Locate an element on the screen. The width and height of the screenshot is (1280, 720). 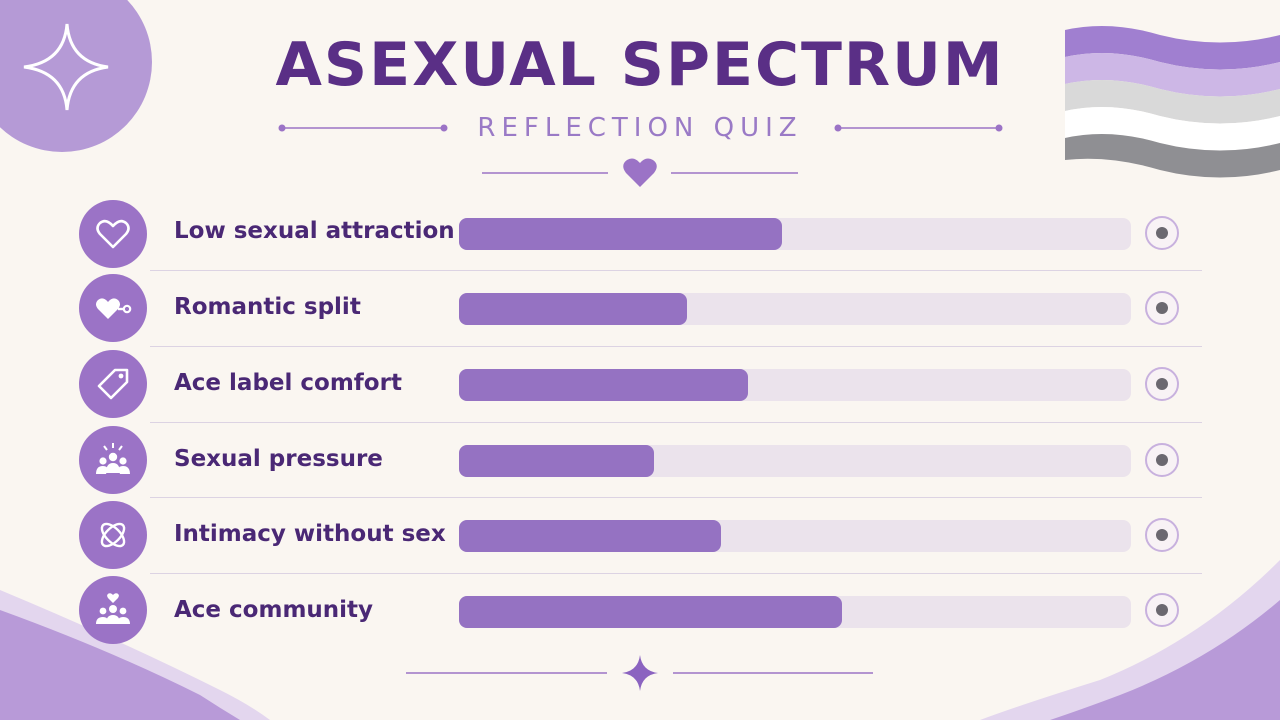
quiz-row: Low sexual attraction is located at coordinates (640, 234).